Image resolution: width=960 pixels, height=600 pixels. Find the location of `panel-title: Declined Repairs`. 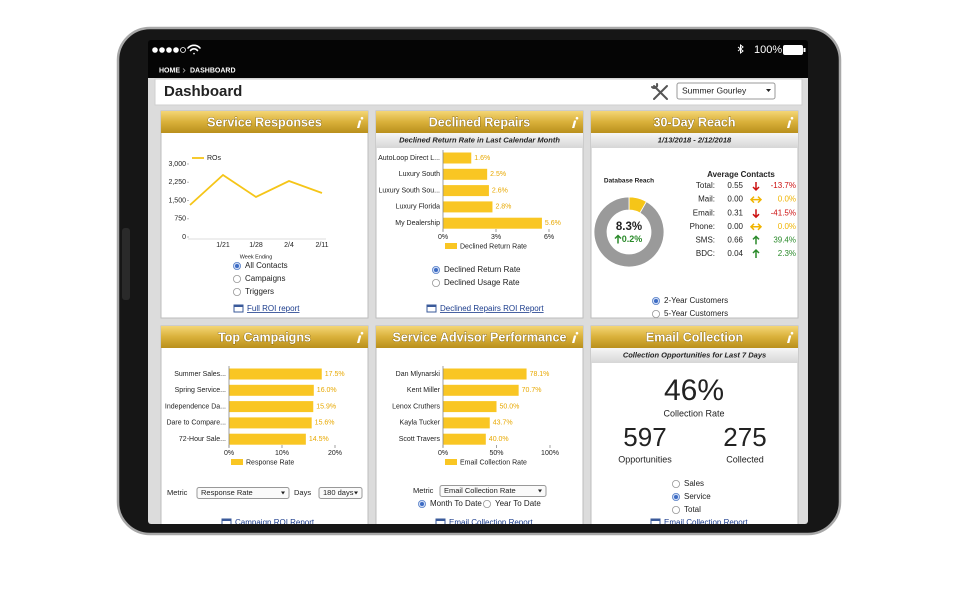

panel-title: Declined Repairs is located at coordinates (479, 122).